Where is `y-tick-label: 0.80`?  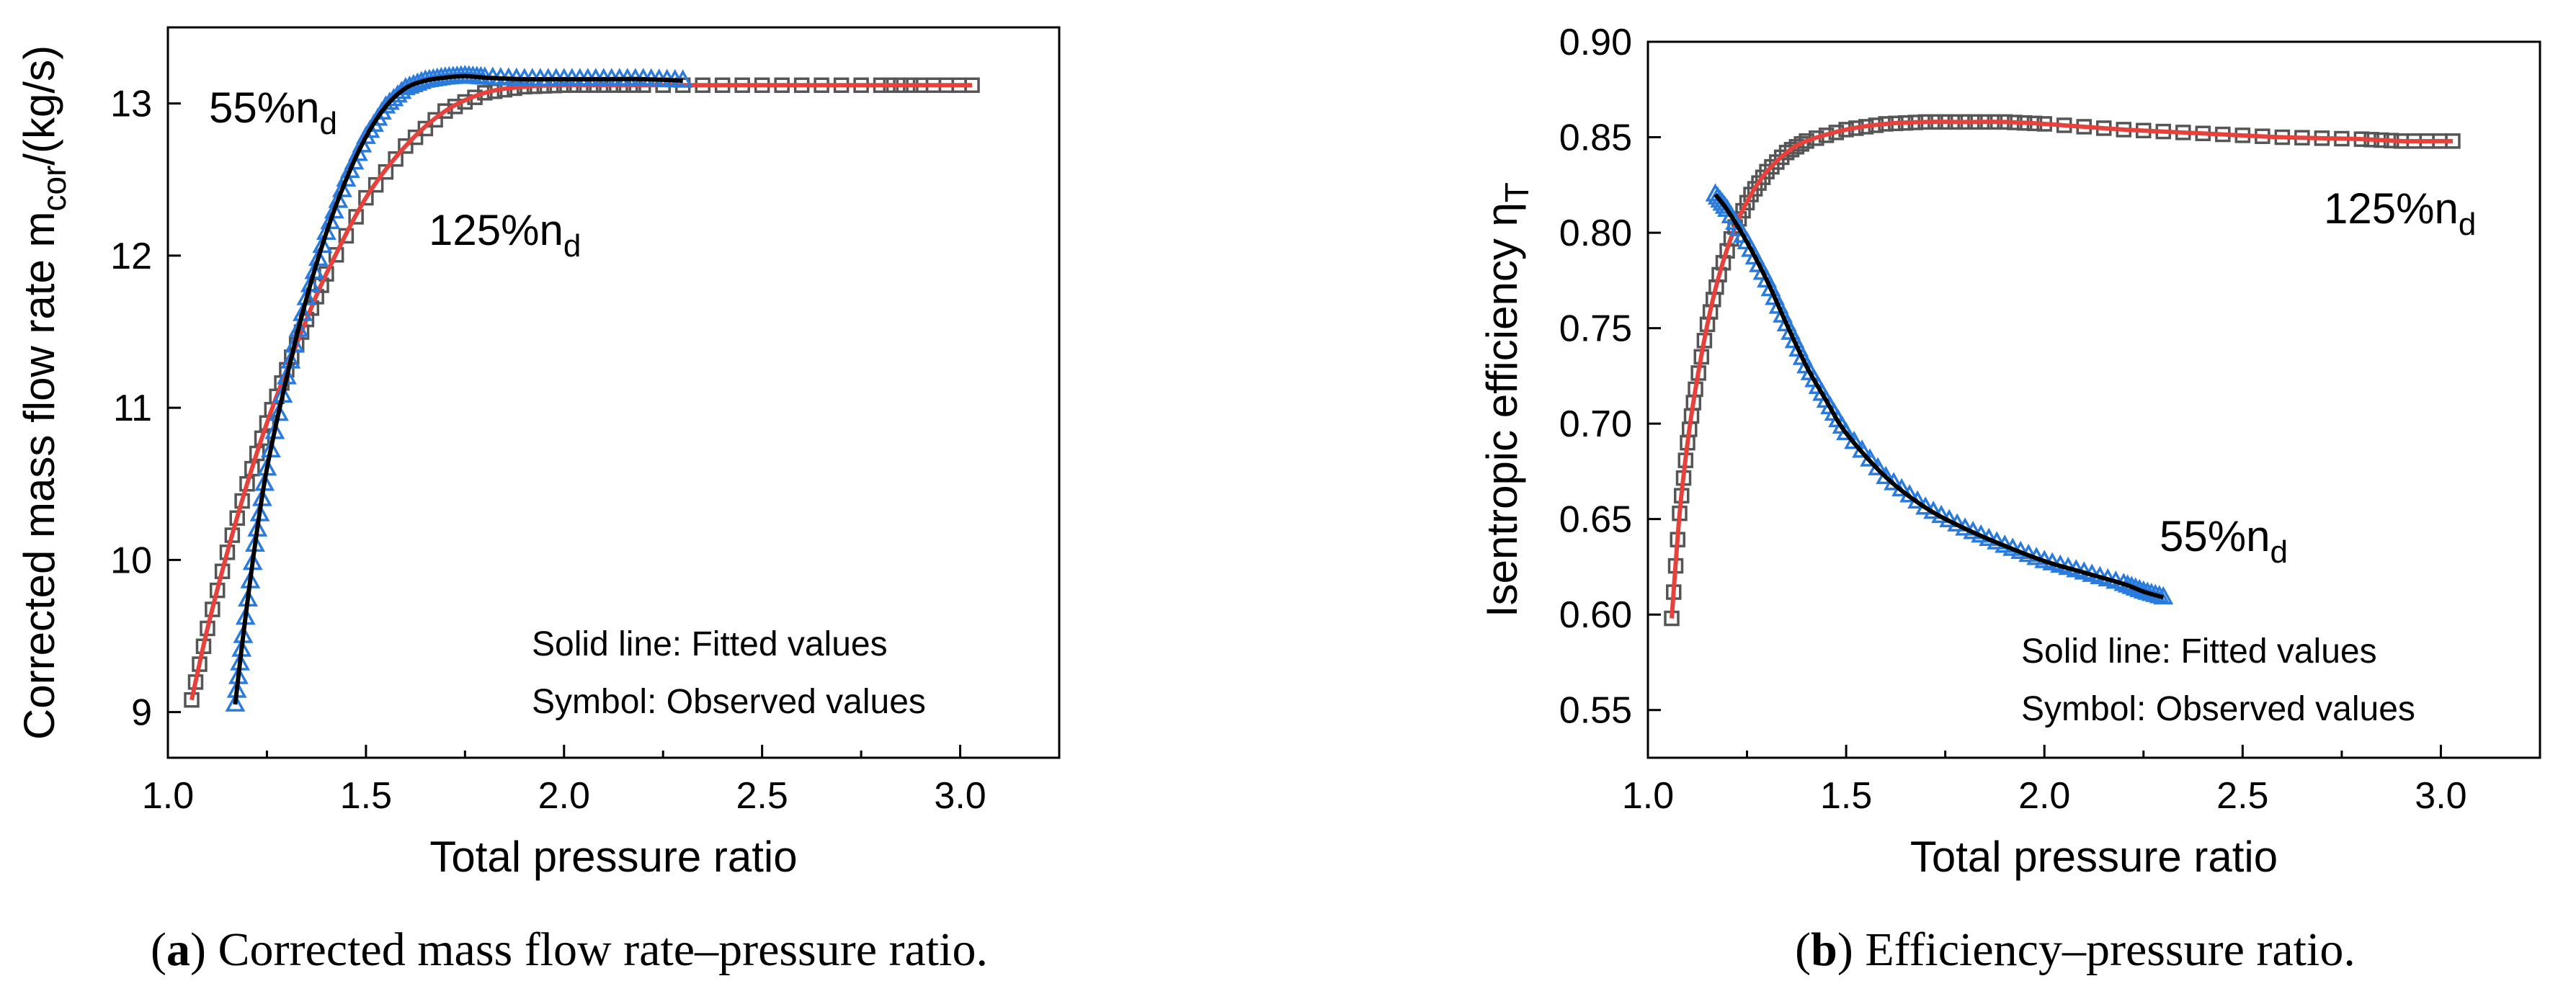
y-tick-label: 0.80 is located at coordinates (1595, 233).